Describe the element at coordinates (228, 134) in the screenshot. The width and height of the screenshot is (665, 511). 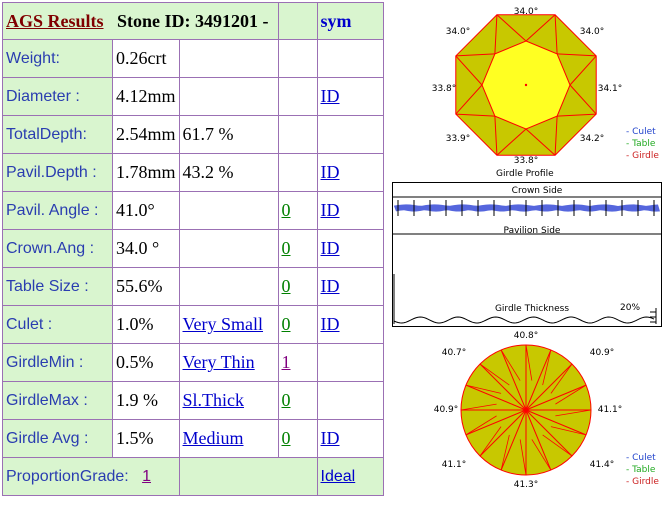
I see `row-detail: 61.7 %` at that location.